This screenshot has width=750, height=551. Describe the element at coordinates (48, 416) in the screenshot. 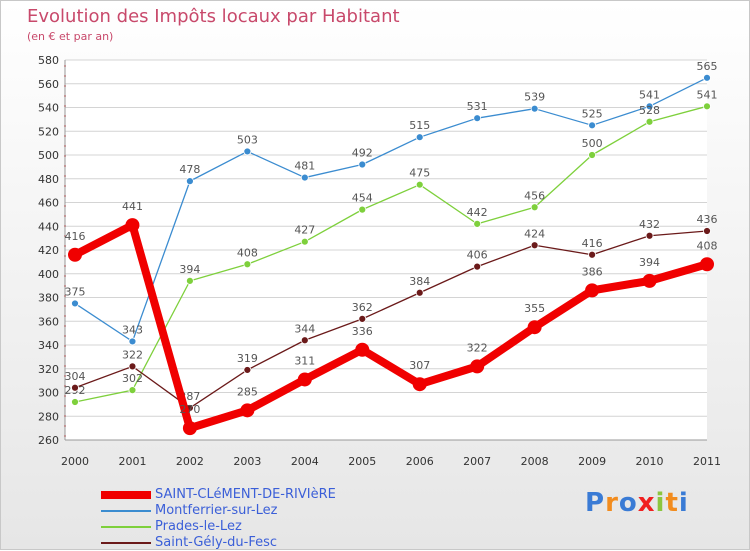

I see `y-tick-label-280: 280` at that location.